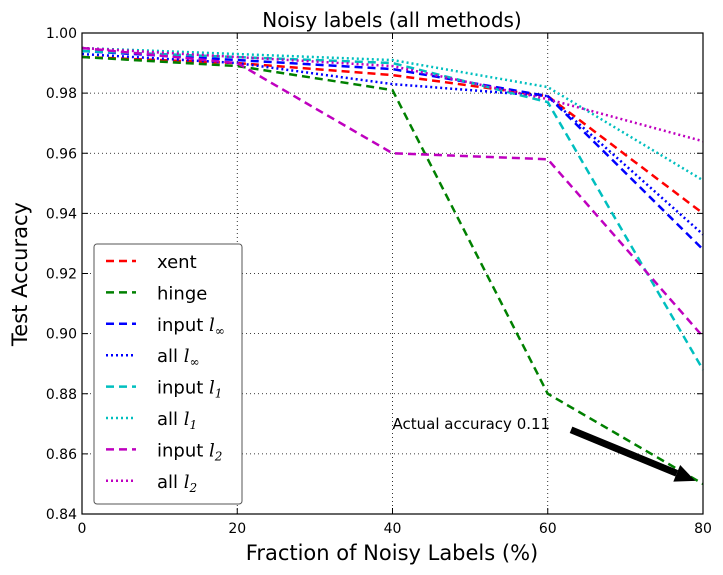  What do you see at coordinates (177, 262) in the screenshot?
I see `legend-label: xent` at bounding box center [177, 262].